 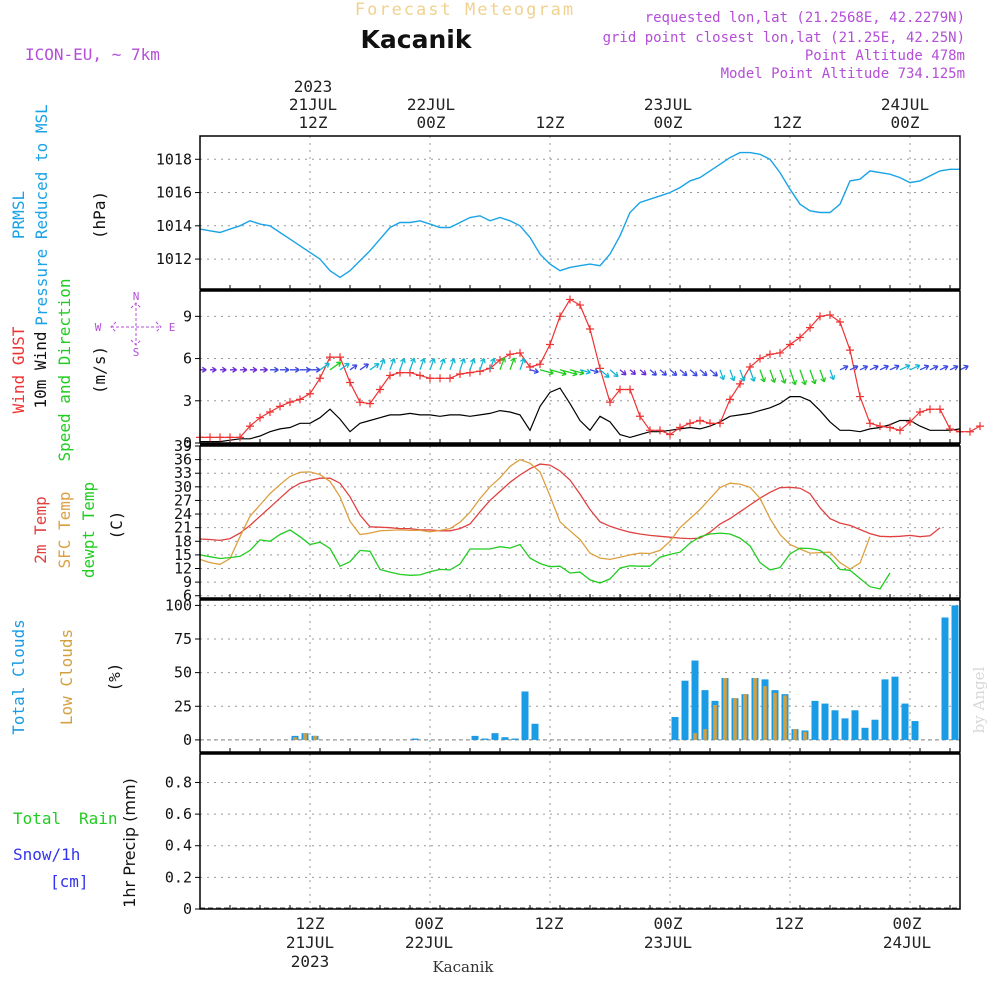 What do you see at coordinates (187, 582) in the screenshot?
I see `y-tick-label: 9` at bounding box center [187, 582].